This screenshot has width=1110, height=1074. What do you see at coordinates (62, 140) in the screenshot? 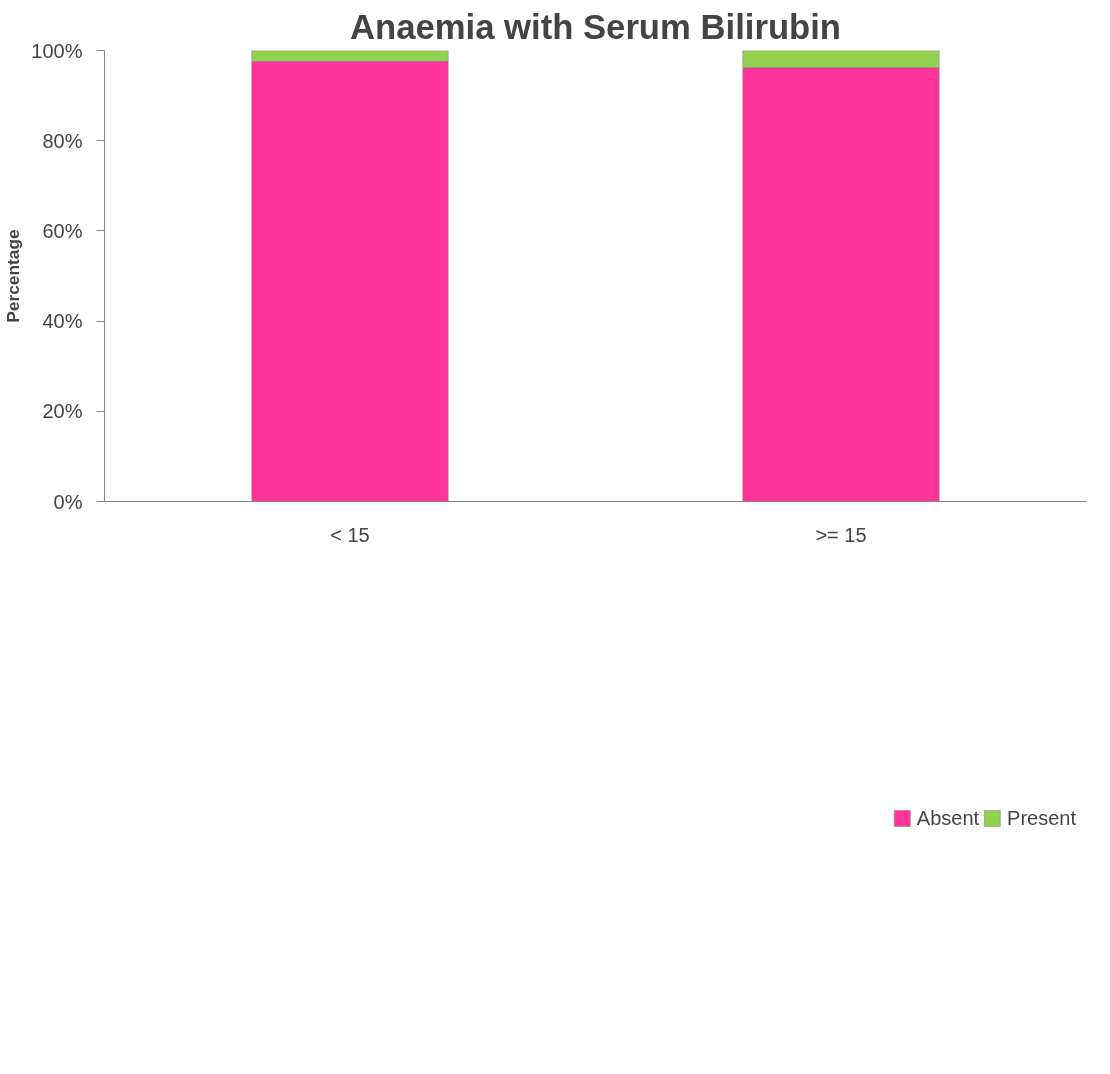
I see `y-tick-label: 80%` at bounding box center [62, 140].